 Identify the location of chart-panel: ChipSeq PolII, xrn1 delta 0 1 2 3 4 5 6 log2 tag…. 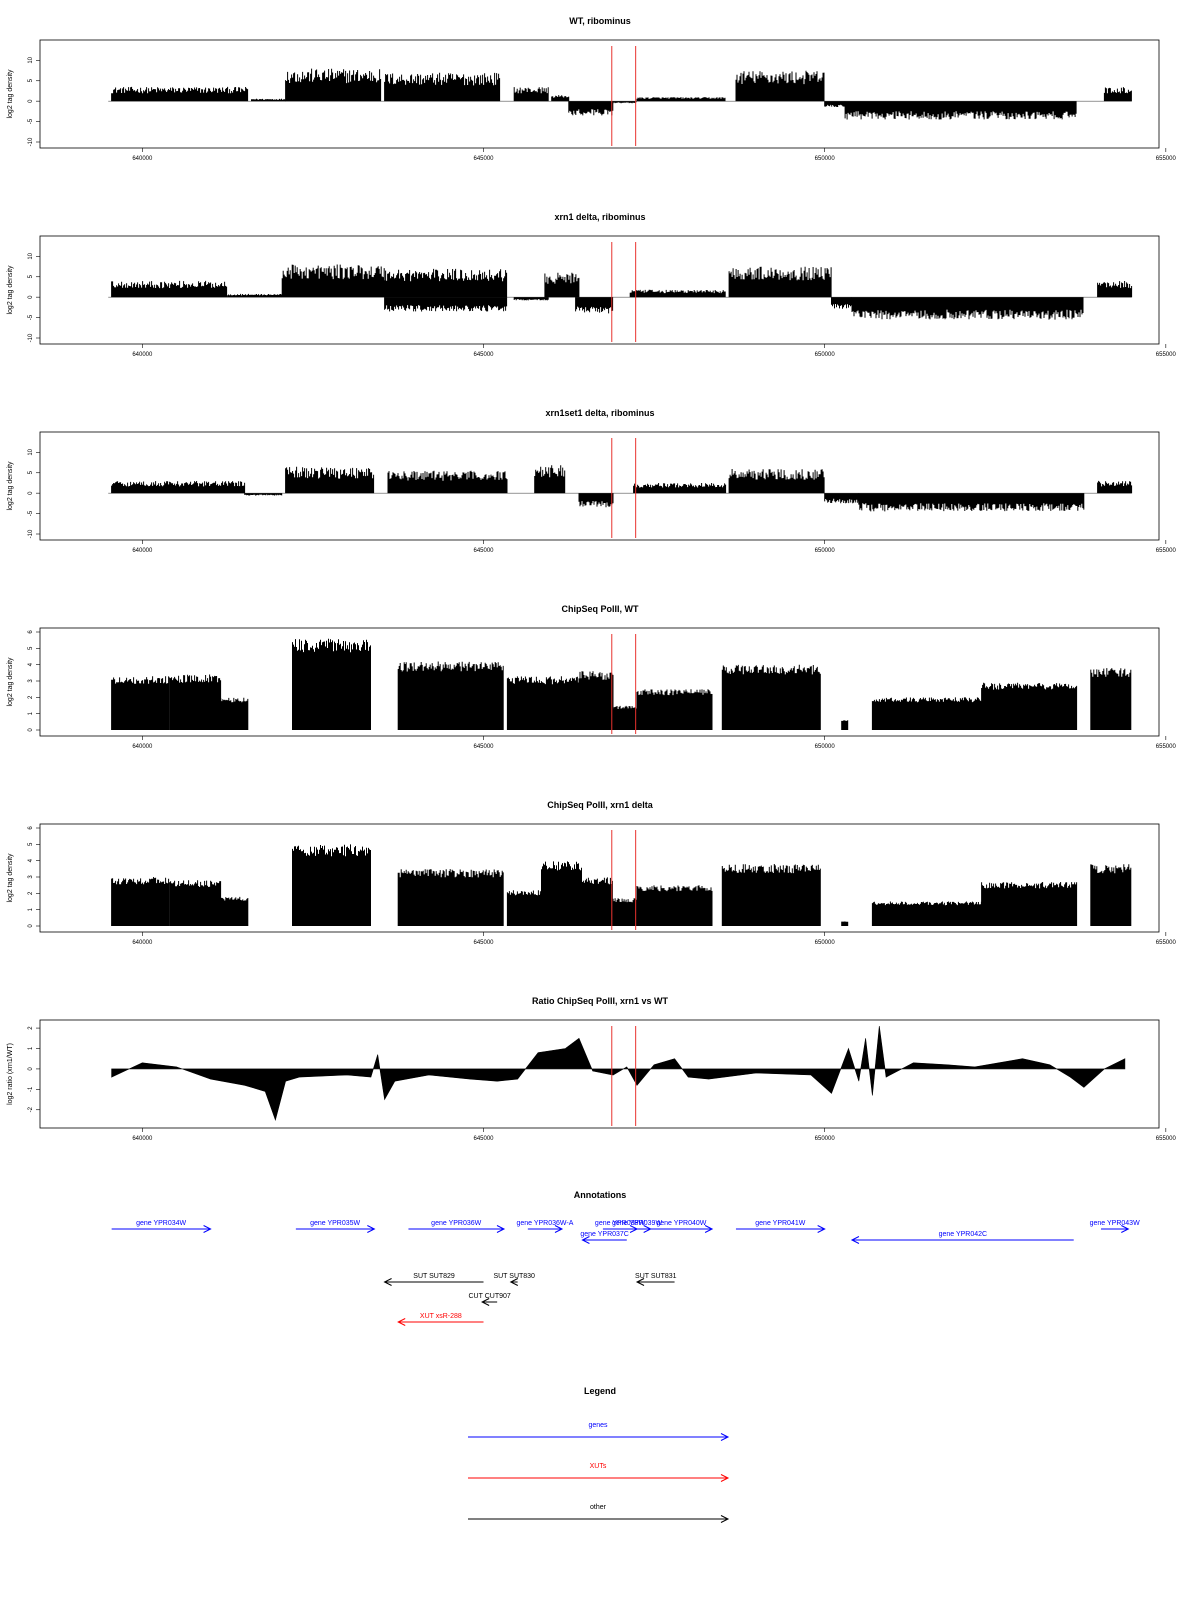
(591, 873).